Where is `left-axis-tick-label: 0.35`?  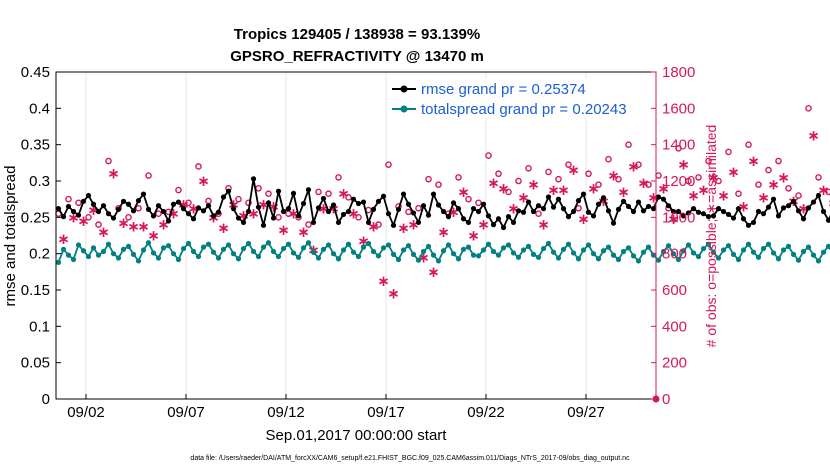
left-axis-tick-label: 0.35 is located at coordinates (35, 145).